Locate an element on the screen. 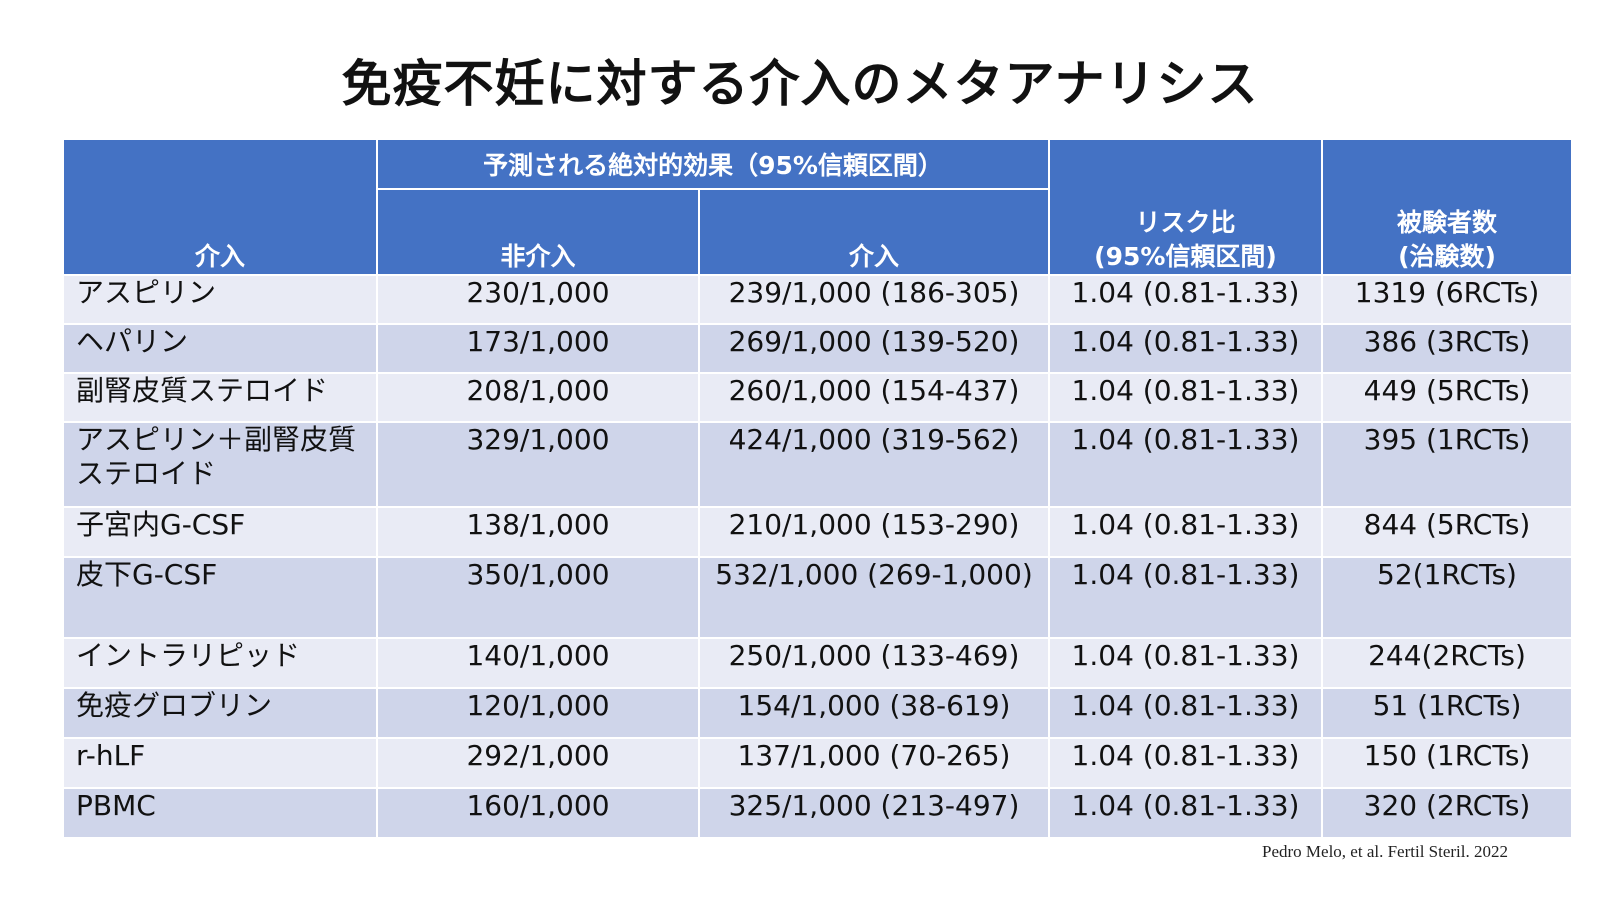 This screenshot has height=901, width=1600. cell-treatment: 269/1,000 (139-520) is located at coordinates (874, 348).